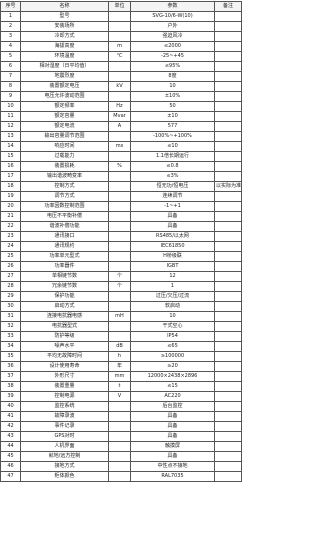  What do you see at coordinates (121, 156) in the screenshot?
I see `table-row: 15 过载能力 1.1倍长期运行` at bounding box center [121, 156].